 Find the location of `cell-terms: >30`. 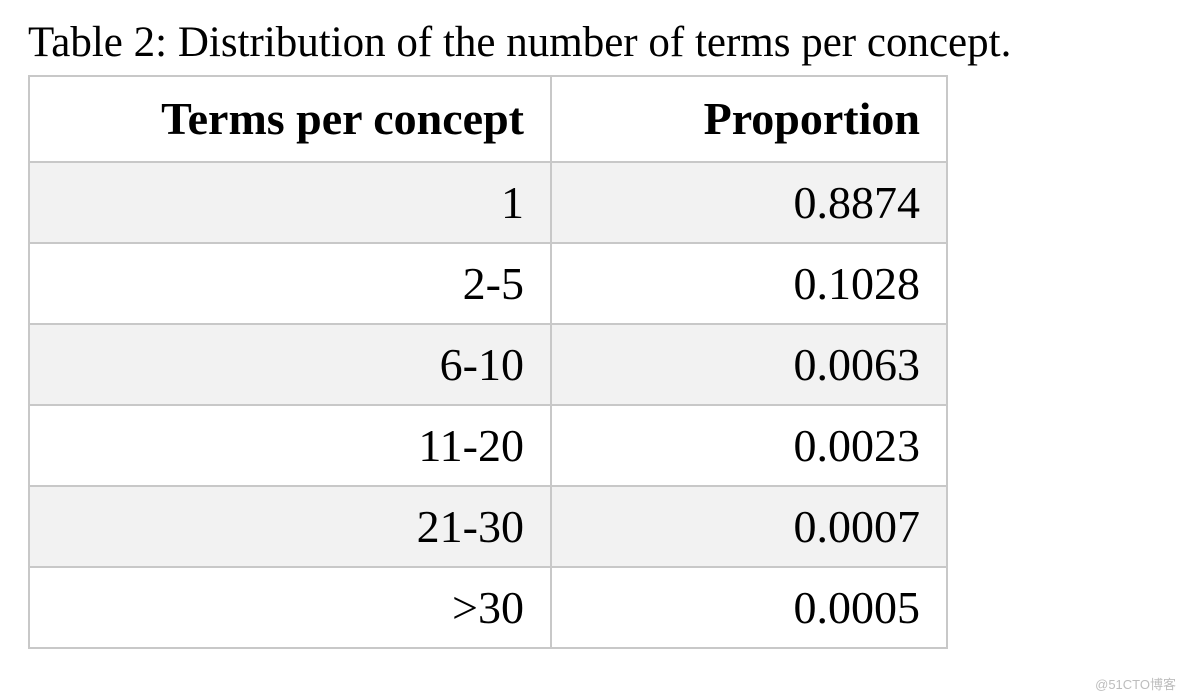

cell-terms: >30 is located at coordinates (290, 607).